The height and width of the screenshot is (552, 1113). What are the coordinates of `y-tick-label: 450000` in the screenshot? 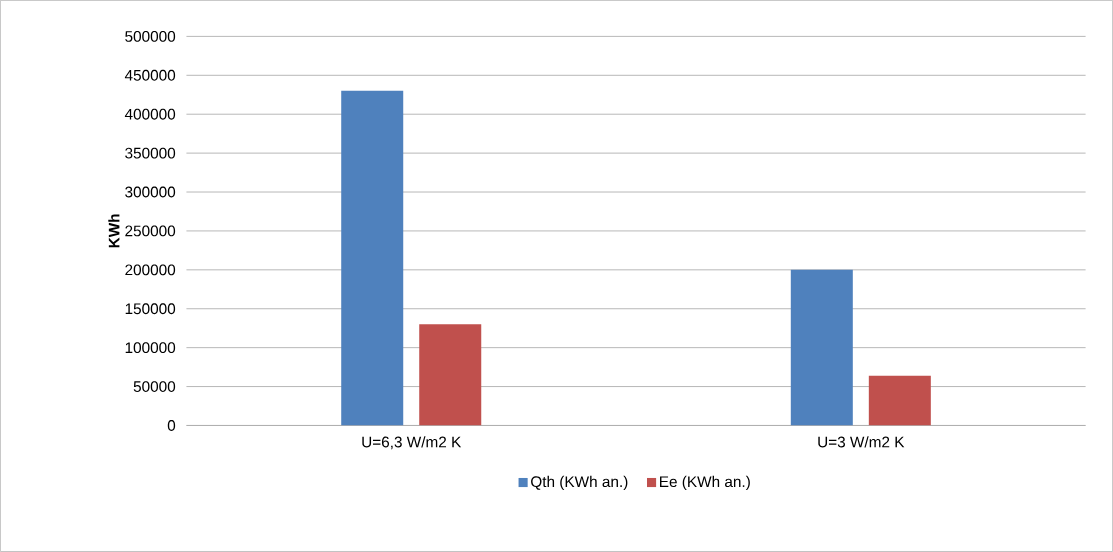 It's located at (150, 75).